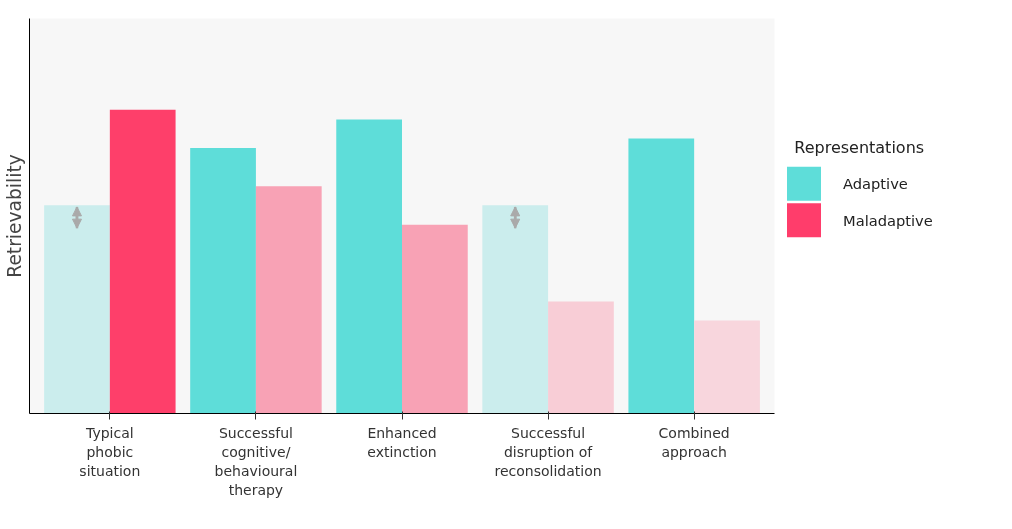 The height and width of the screenshot is (529, 1012). What do you see at coordinates (548, 451) in the screenshot?
I see `x-tick-label: Successful disruption of reconsolidation` at bounding box center [548, 451].